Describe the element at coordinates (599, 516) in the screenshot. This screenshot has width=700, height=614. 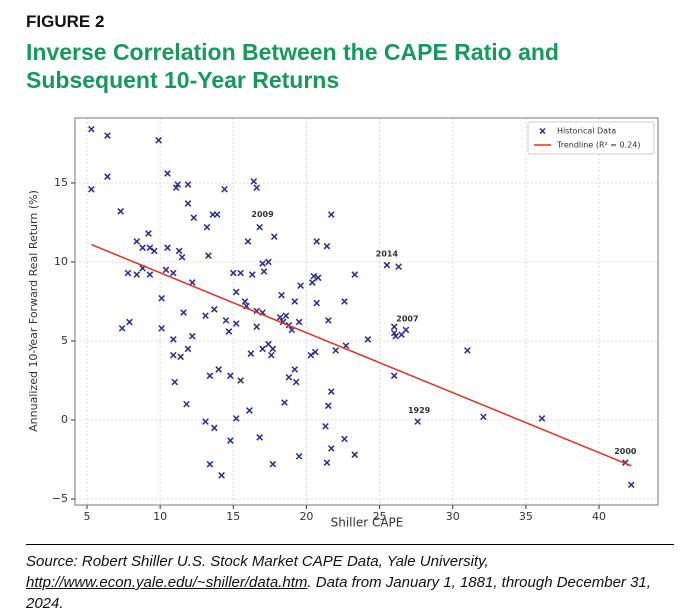
I see `x-tick-label: 40` at that location.